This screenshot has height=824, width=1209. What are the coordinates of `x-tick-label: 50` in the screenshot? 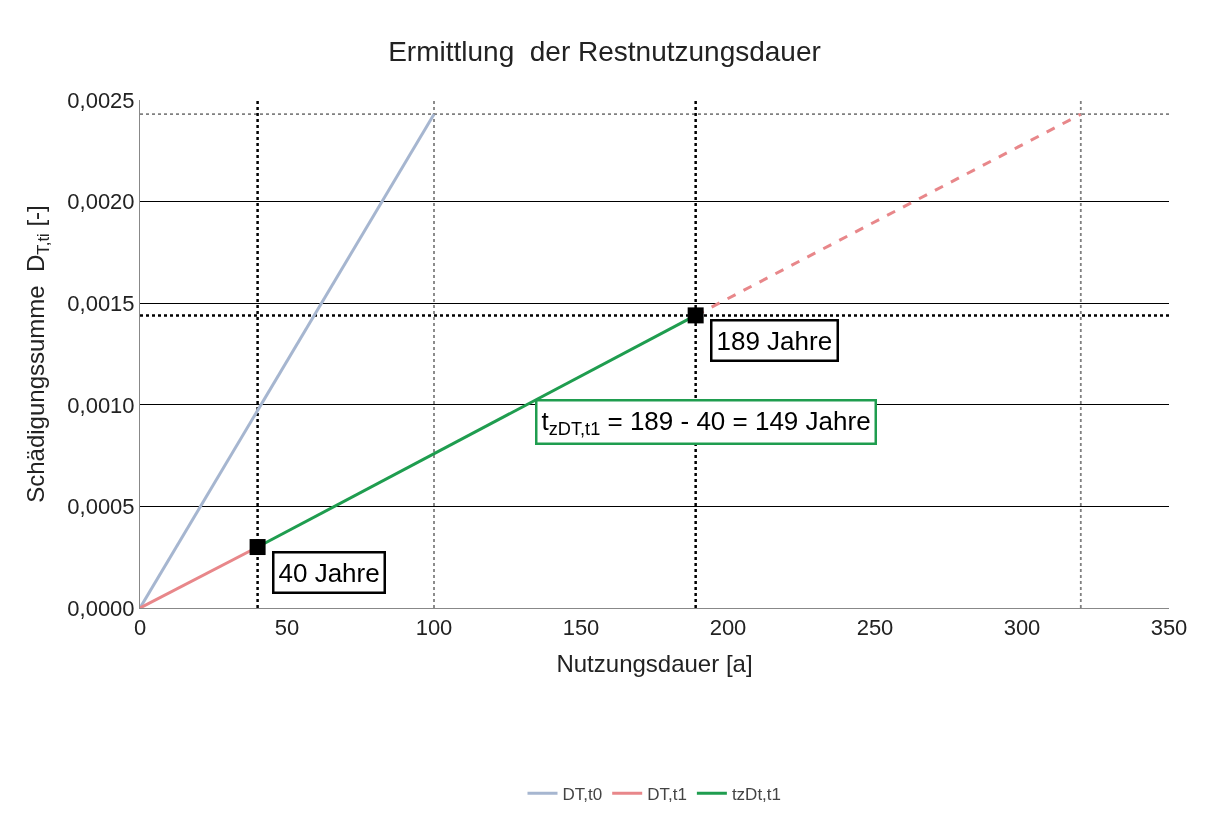 It's located at (287, 628).